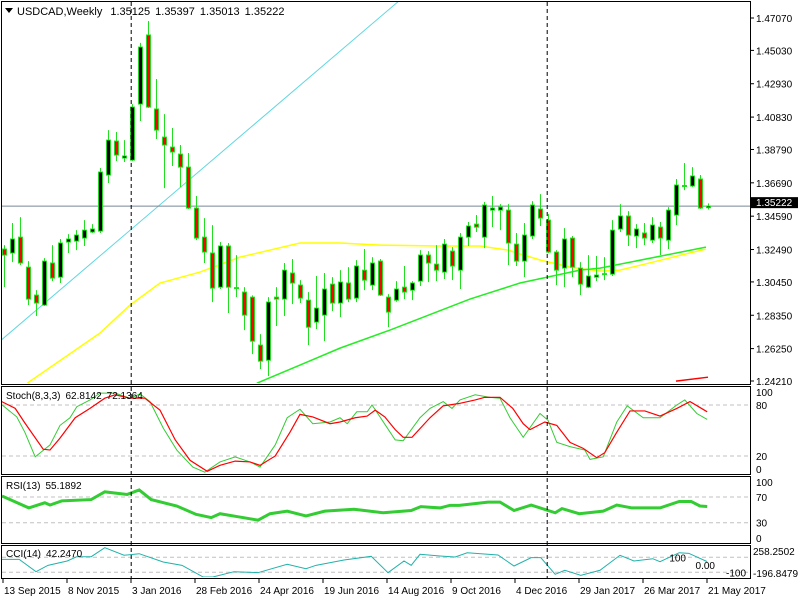 The image size is (800, 600). What do you see at coordinates (9, 10) in the screenshot?
I see `dropdown-triangle-icon` at bounding box center [9, 10].